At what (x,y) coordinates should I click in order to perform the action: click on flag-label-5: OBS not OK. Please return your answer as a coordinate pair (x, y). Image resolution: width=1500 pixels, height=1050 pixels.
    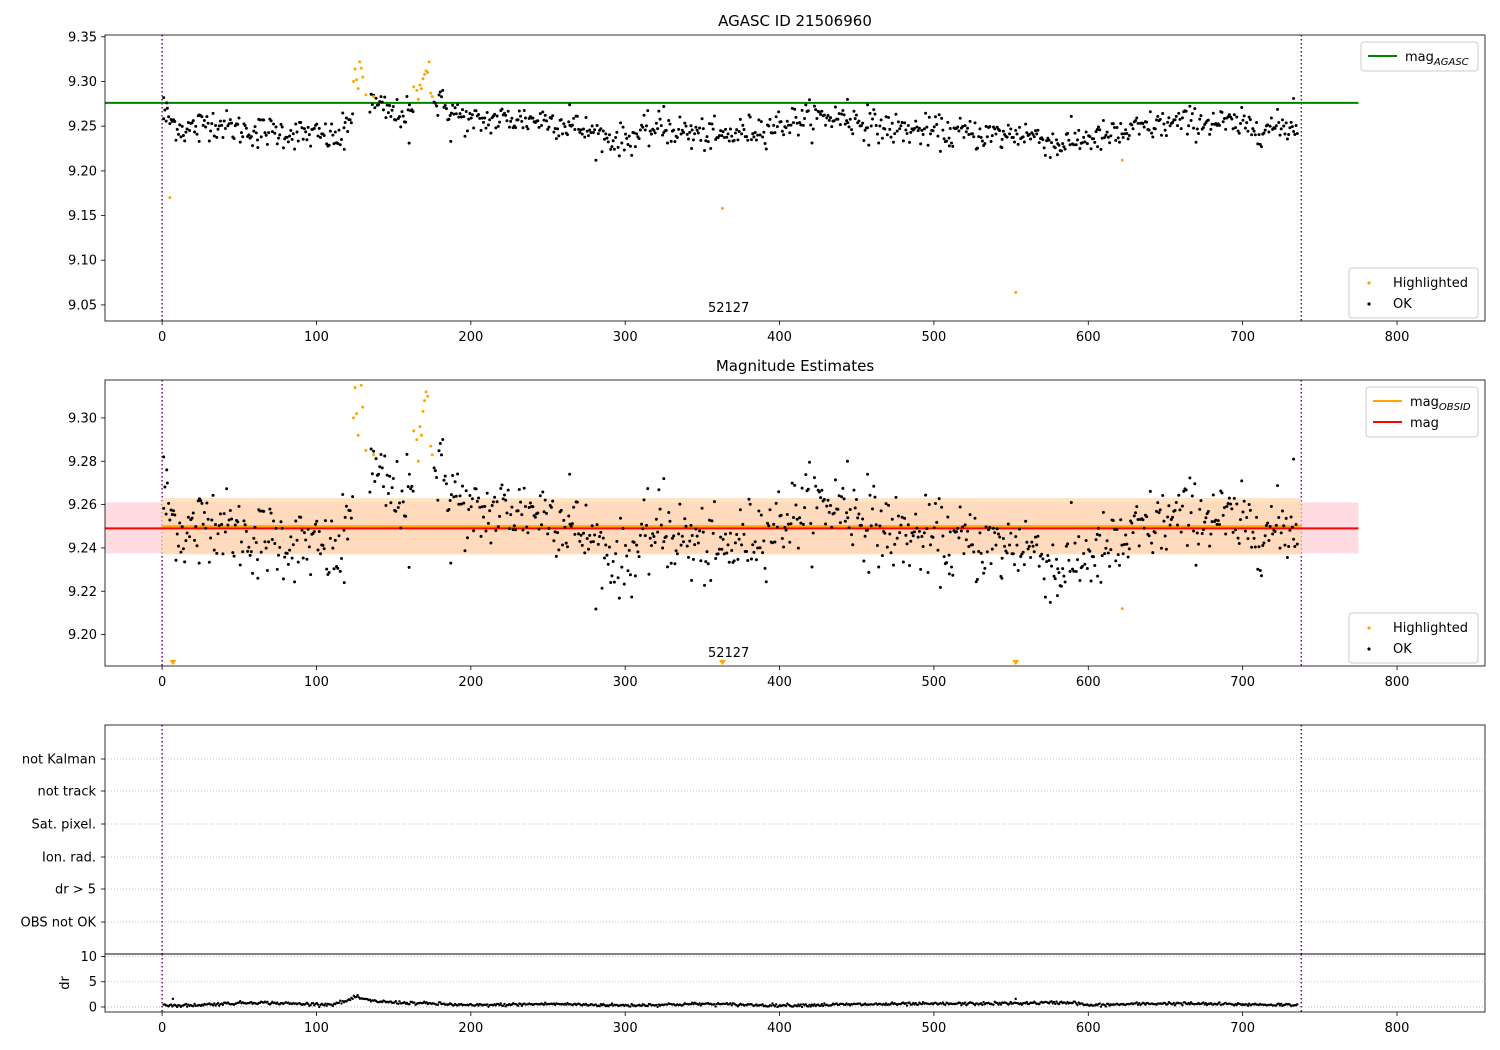
    Looking at the image, I should click on (59, 923).